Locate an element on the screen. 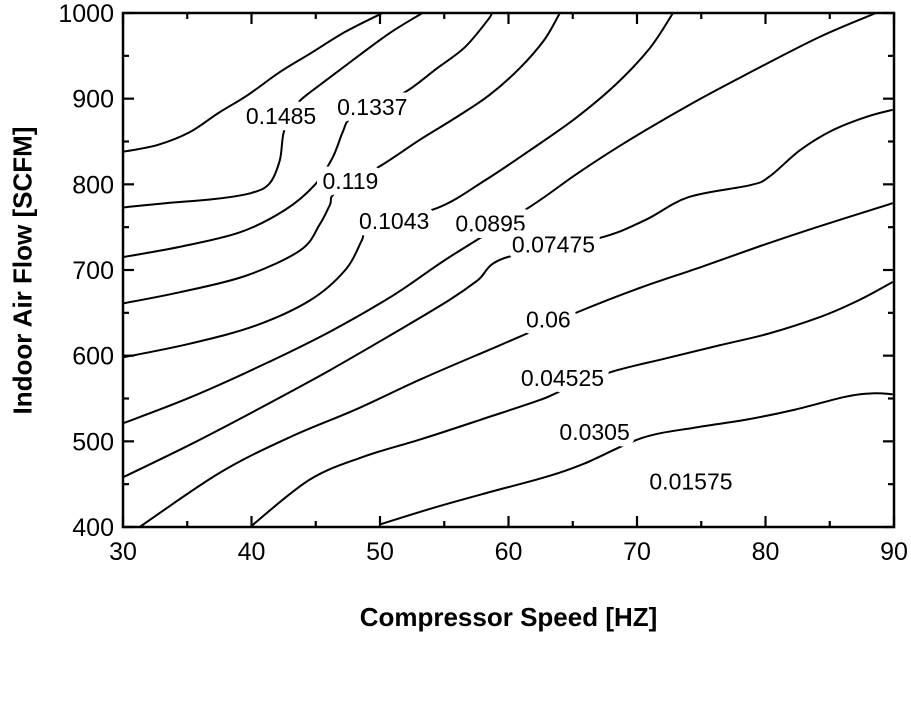 The height and width of the screenshot is (708, 911). y-tick-label-1000: 1000 is located at coordinates (86, 14).